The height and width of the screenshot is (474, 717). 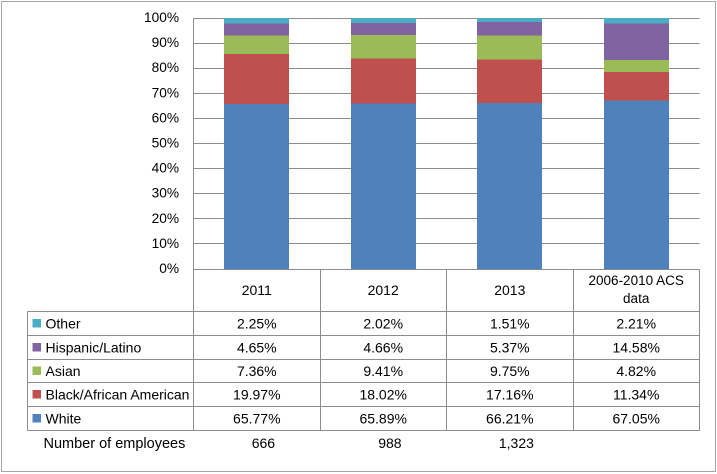 What do you see at coordinates (257, 371) in the screenshot?
I see `svg-text: 7.36%` at bounding box center [257, 371].